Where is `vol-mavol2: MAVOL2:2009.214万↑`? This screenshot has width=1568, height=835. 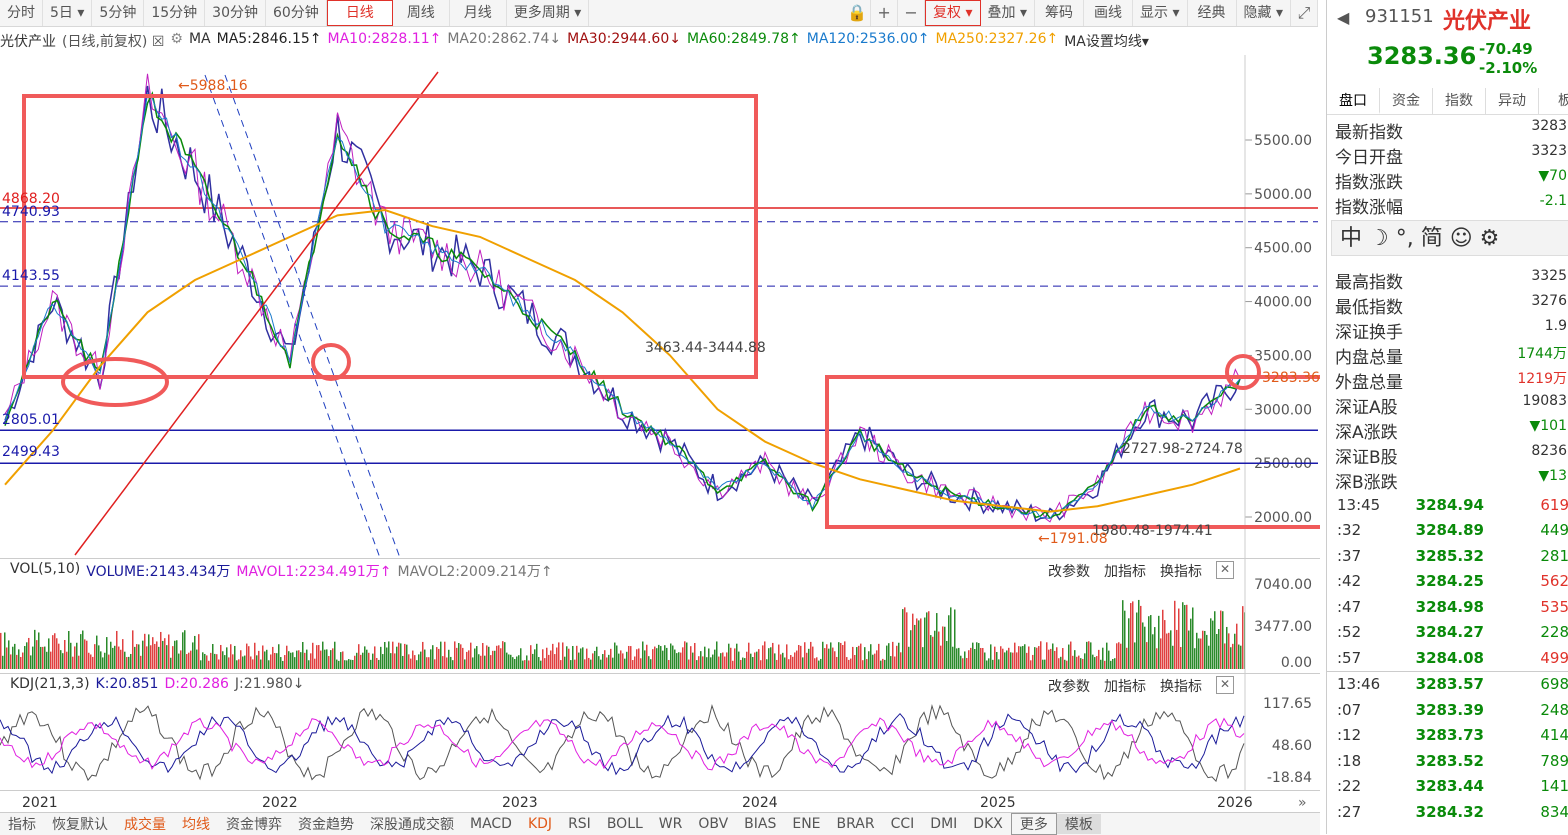
vol-mavol2: MAVOL2:2009.214万↑ is located at coordinates (475, 572).